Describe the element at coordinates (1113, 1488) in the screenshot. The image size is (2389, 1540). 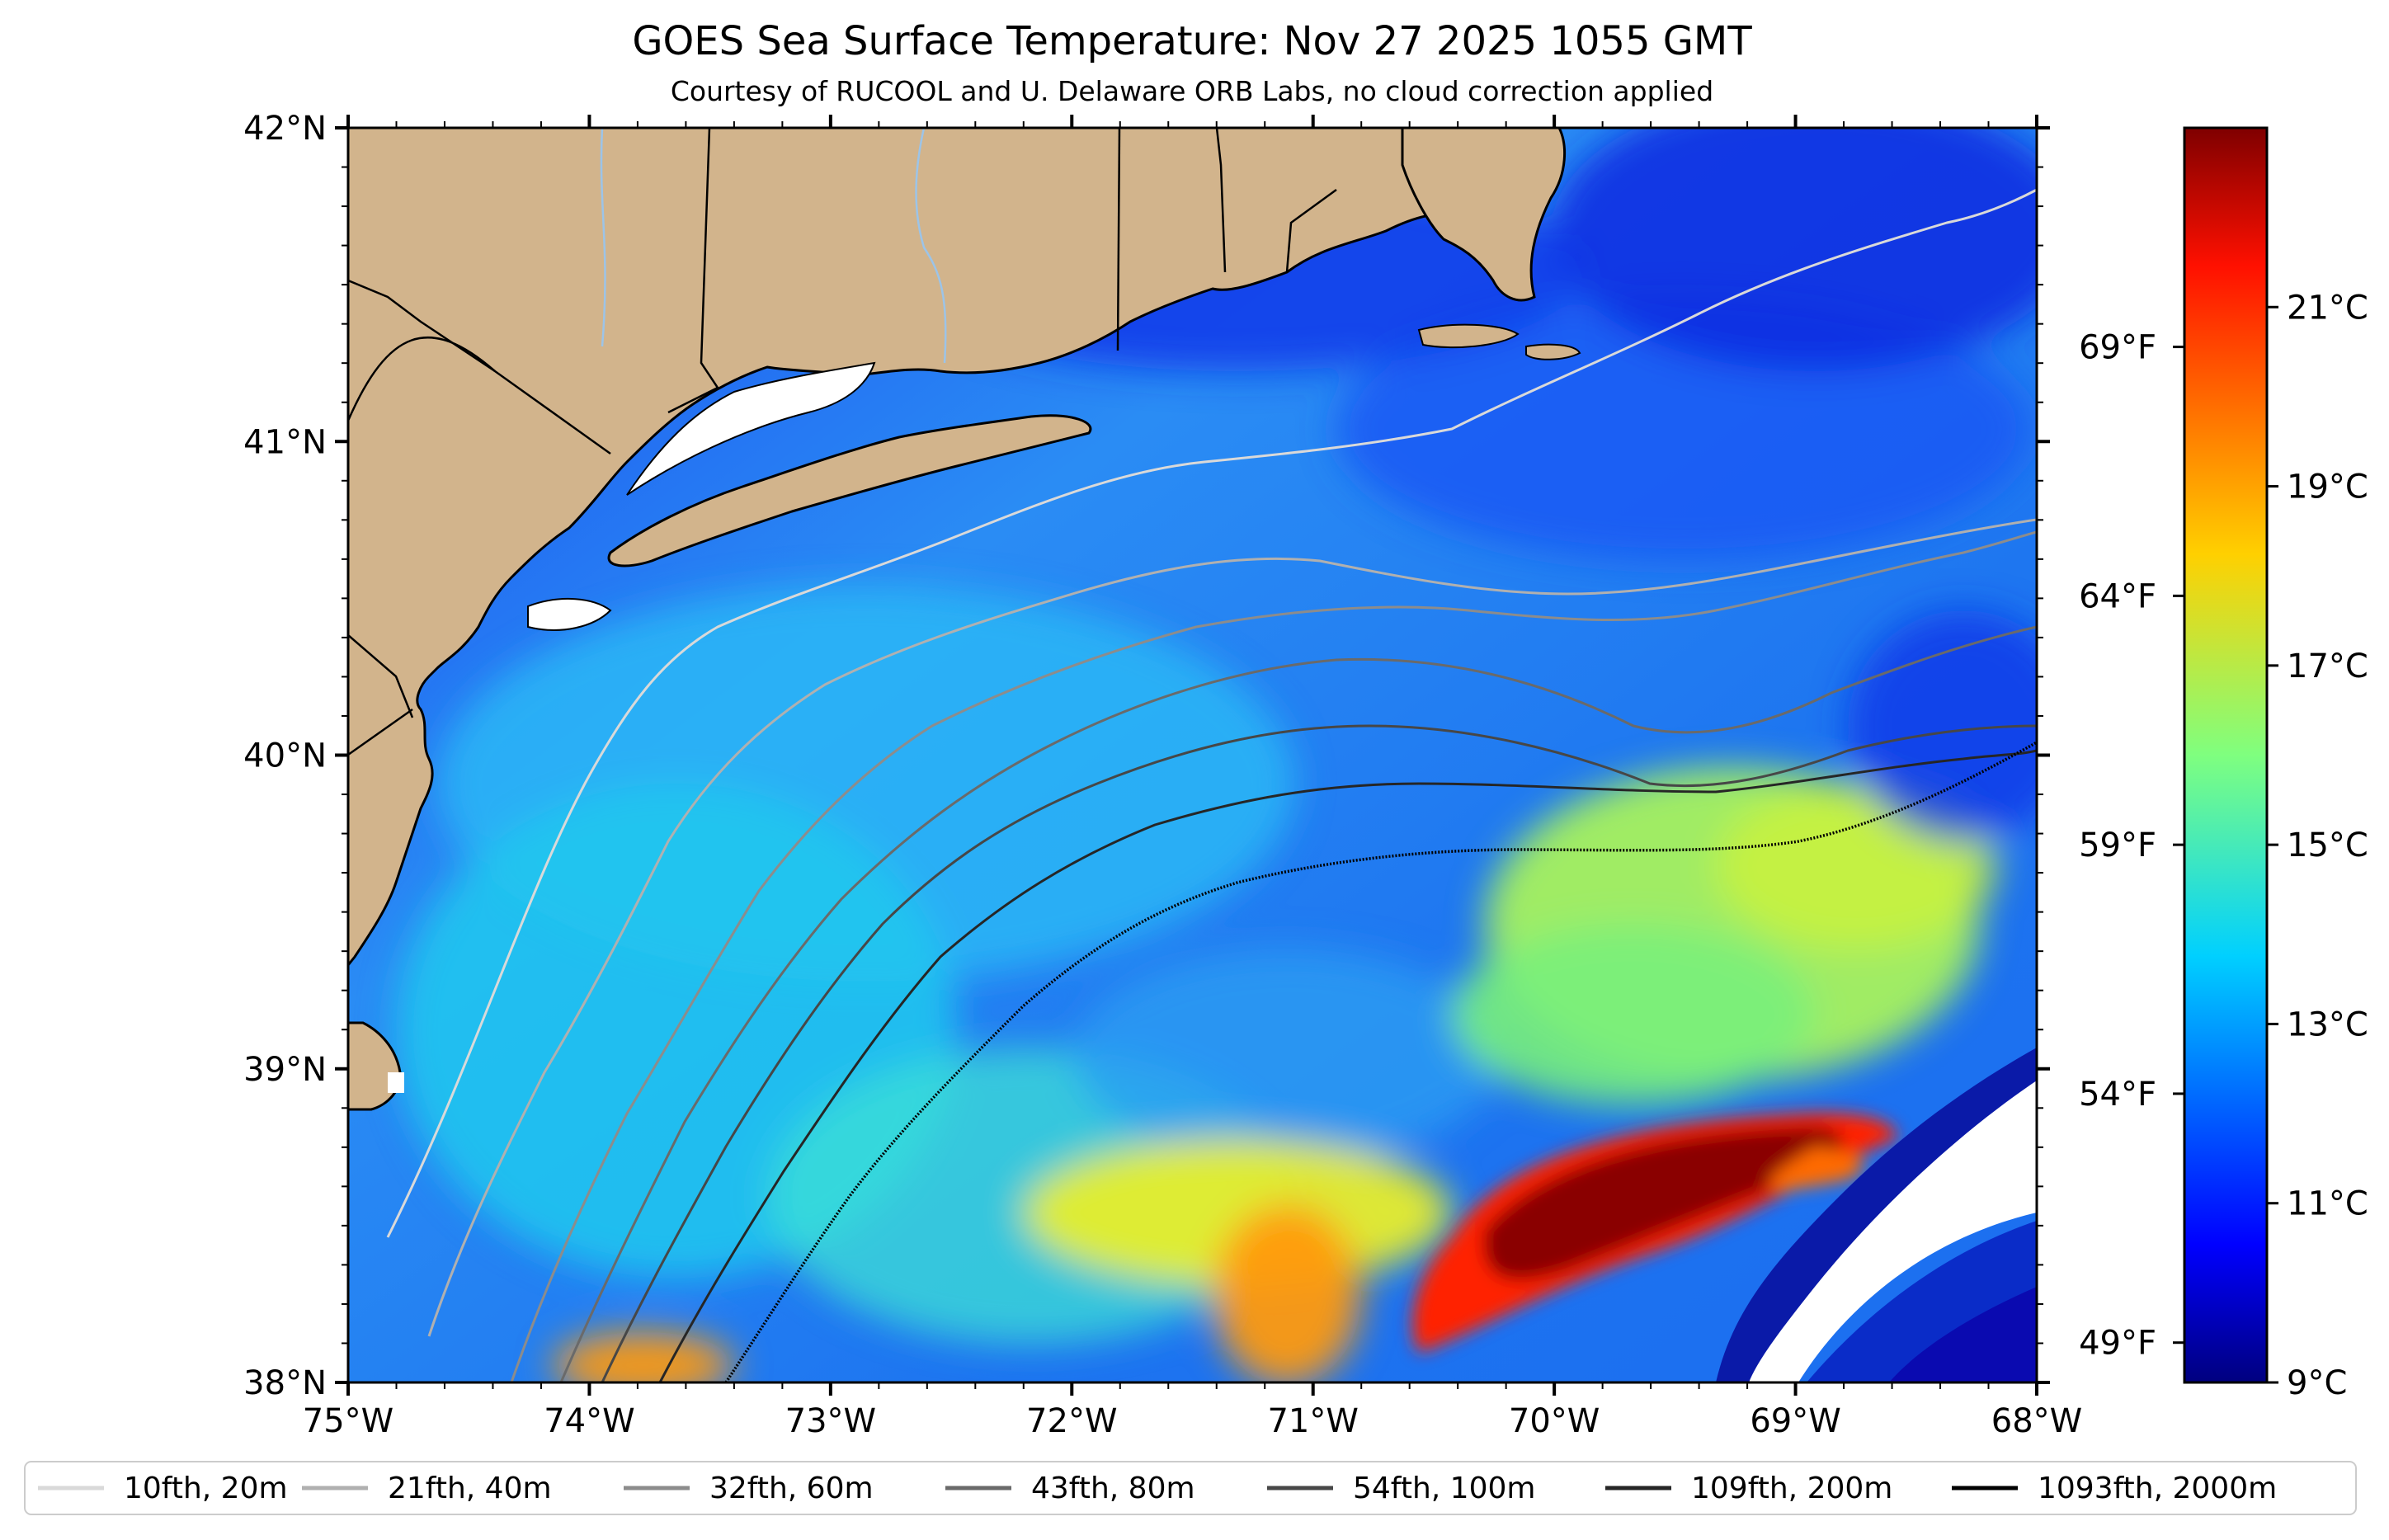
I see `legend-label: 43fth, 80m` at that location.